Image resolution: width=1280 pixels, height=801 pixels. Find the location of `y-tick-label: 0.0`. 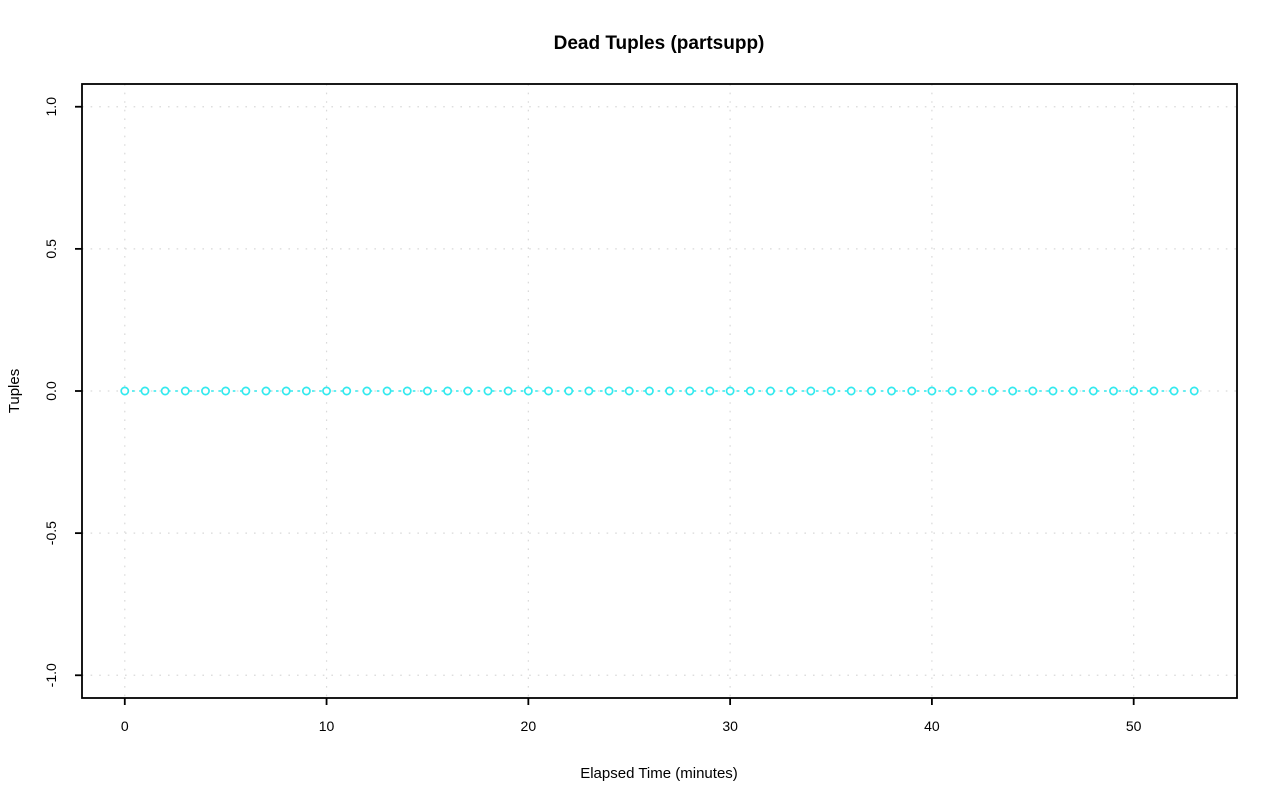

y-tick-label: 0.0 is located at coordinates (51, 391).